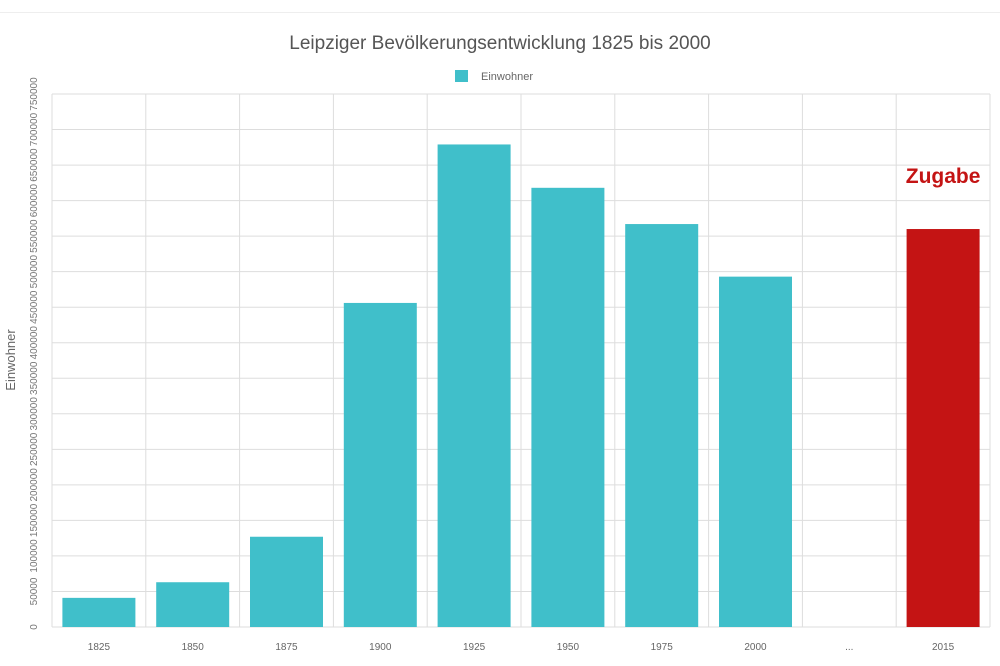  What do you see at coordinates (34, 627) in the screenshot?
I see `y-tick-label: 0` at bounding box center [34, 627].